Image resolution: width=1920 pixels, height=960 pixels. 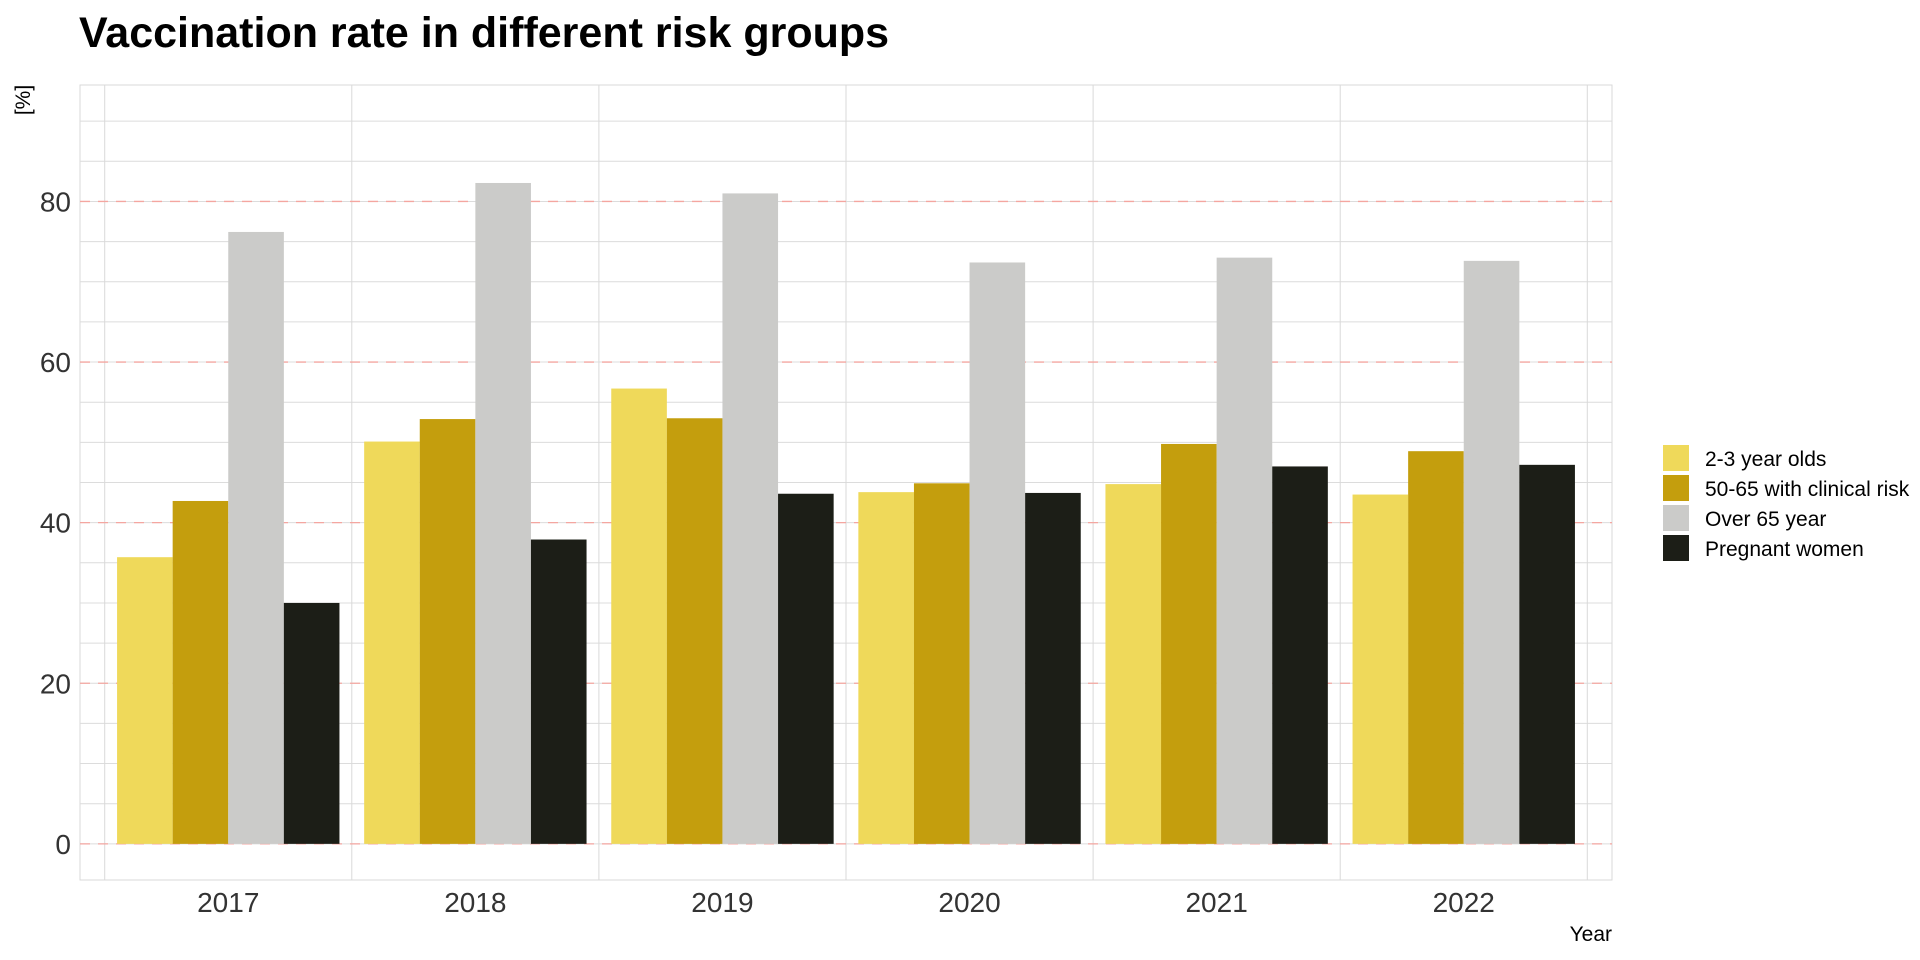 What do you see at coordinates (55, 362) in the screenshot?
I see `y-tick-label: 60` at bounding box center [55, 362].